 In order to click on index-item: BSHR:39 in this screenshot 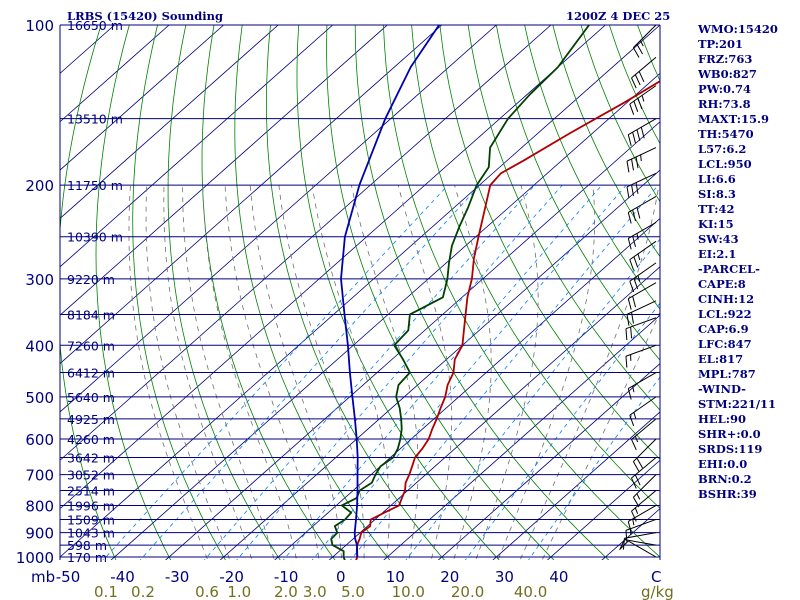, I will do `click(727, 494)`.